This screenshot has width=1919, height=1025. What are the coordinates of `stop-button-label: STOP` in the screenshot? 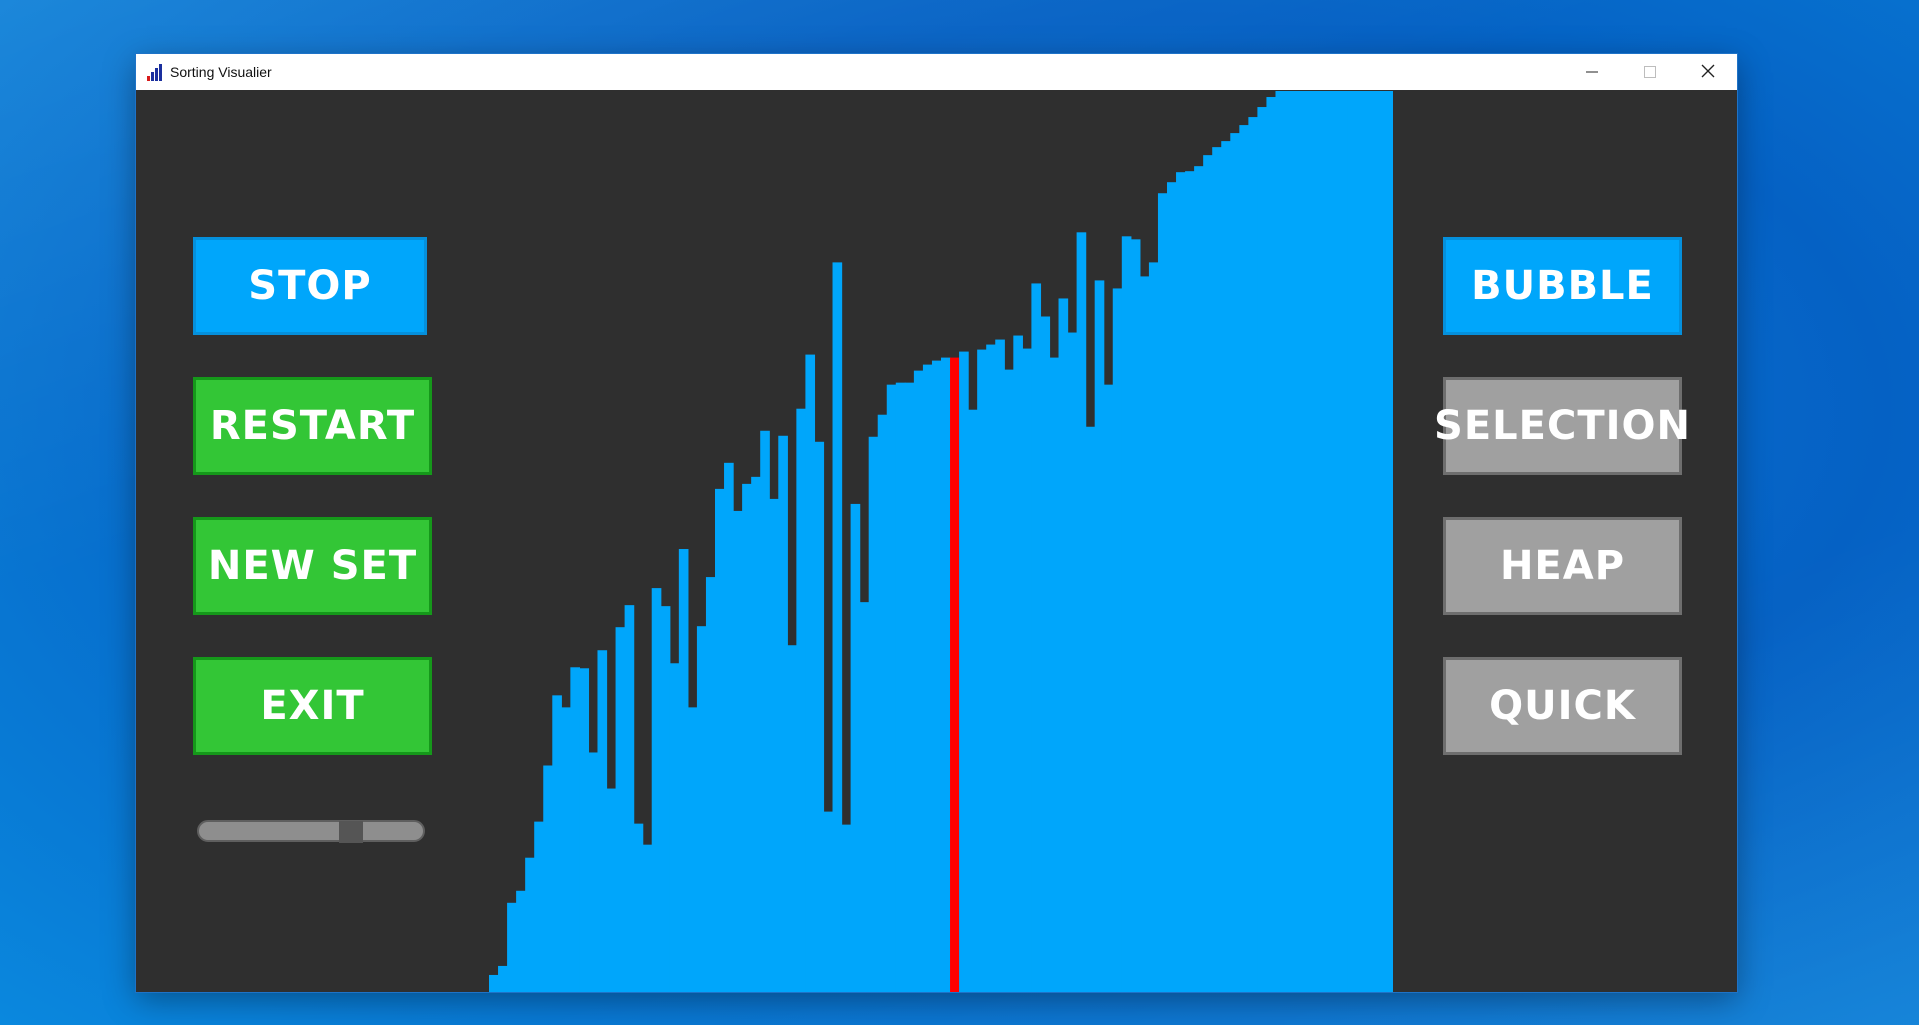 It's located at (310, 286).